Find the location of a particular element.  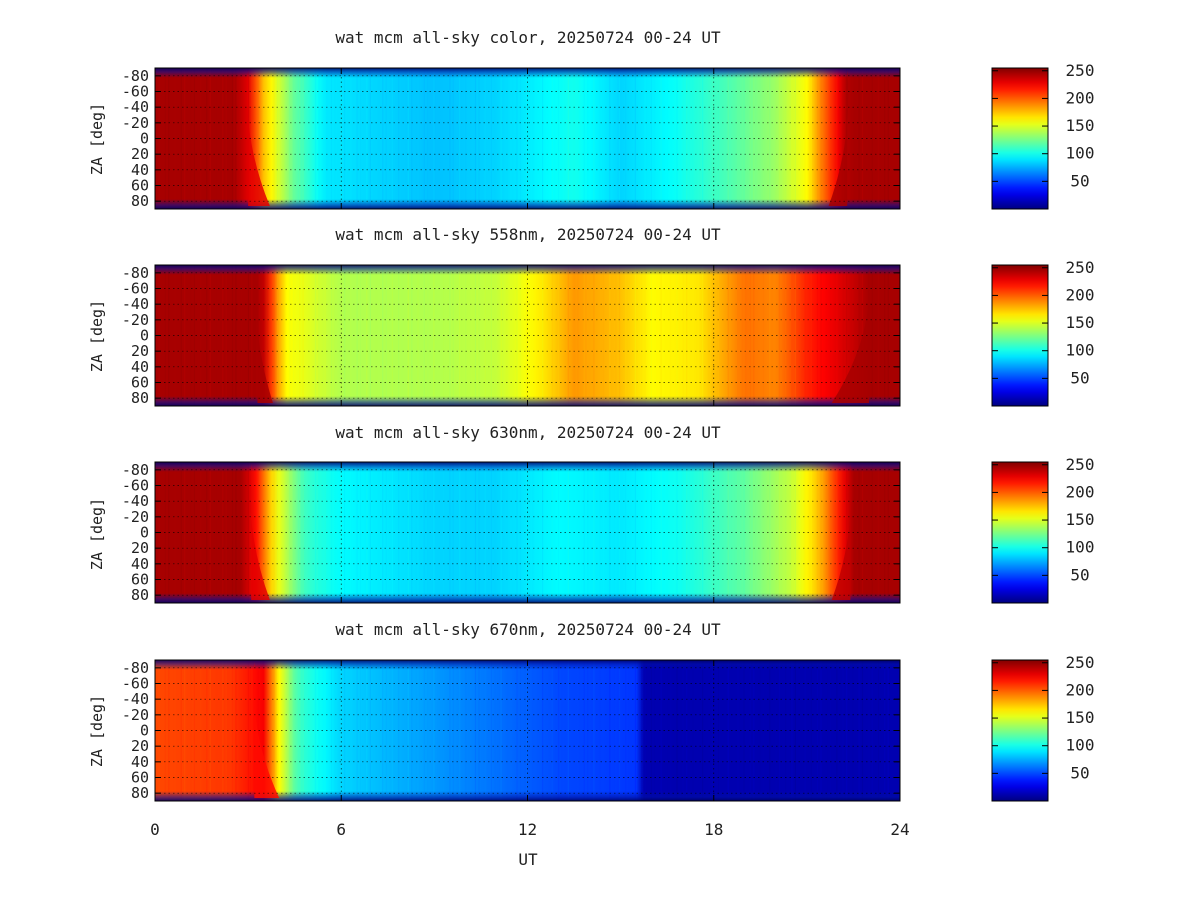

x-tick-label: 6 is located at coordinates (341, 829).